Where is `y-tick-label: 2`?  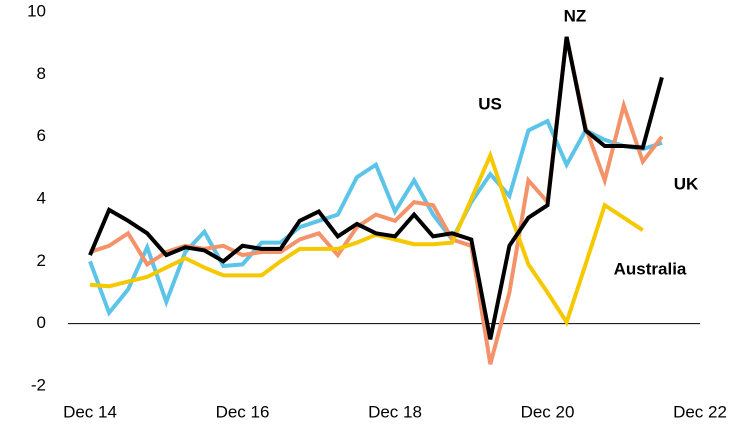 y-tick-label: 2 is located at coordinates (41, 260).